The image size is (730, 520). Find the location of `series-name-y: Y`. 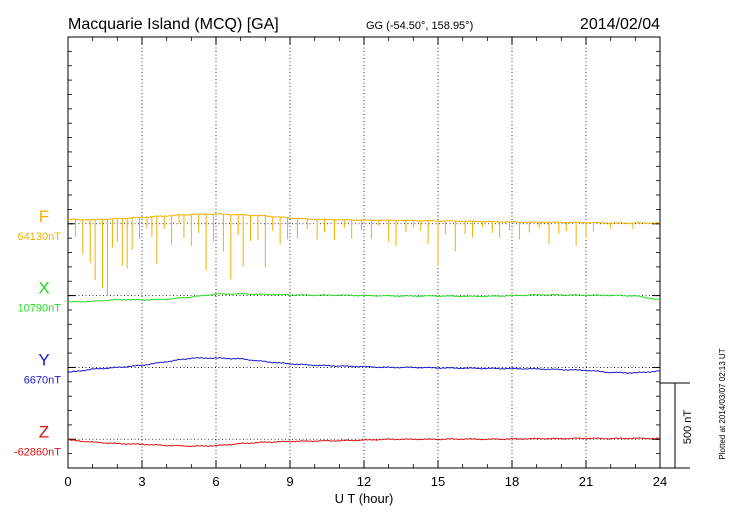

series-name-y: Y is located at coordinates (43, 359).